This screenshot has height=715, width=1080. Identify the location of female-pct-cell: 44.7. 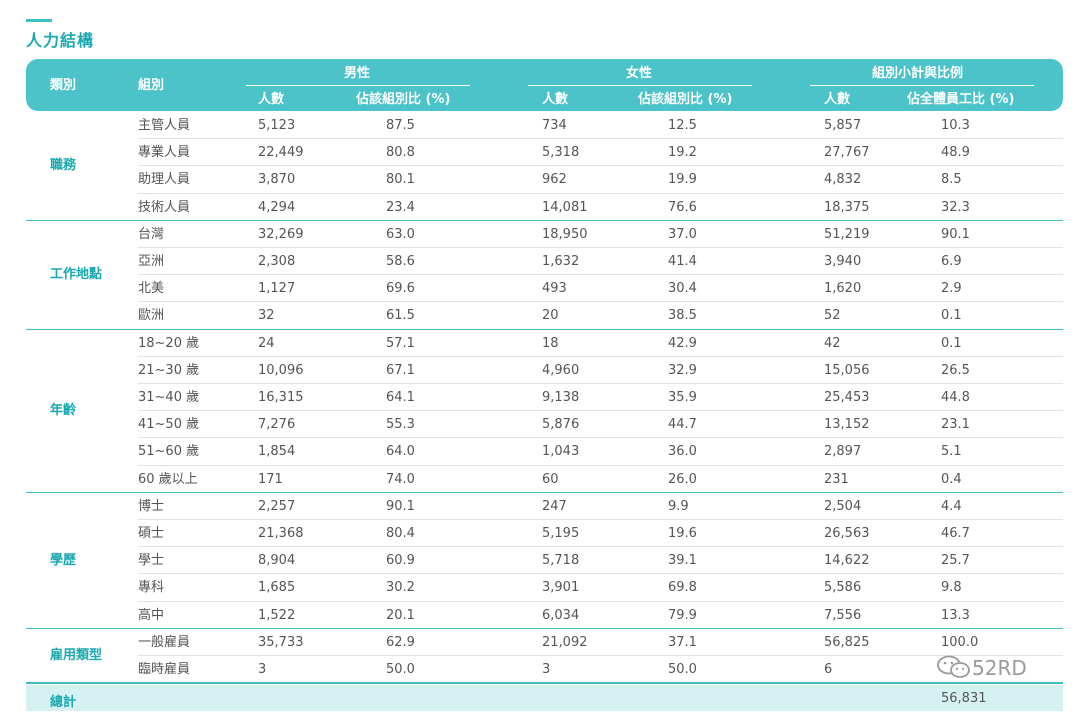
(682, 425).